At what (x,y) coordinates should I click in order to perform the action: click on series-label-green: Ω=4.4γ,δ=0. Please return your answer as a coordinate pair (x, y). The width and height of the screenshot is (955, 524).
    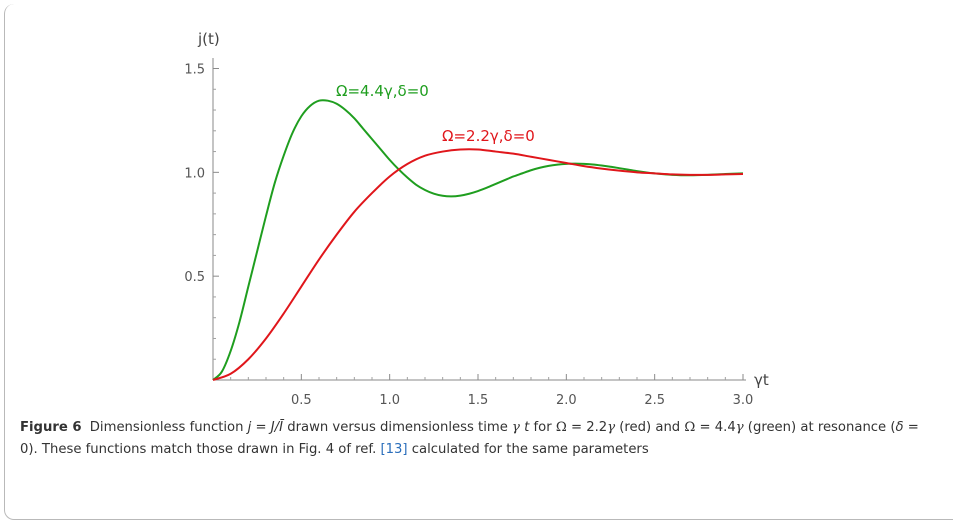
    Looking at the image, I should click on (382, 91).